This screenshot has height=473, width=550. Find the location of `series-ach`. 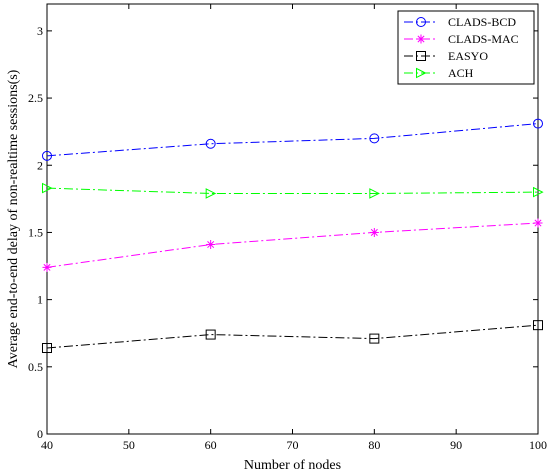

series-ach is located at coordinates (293, 190).